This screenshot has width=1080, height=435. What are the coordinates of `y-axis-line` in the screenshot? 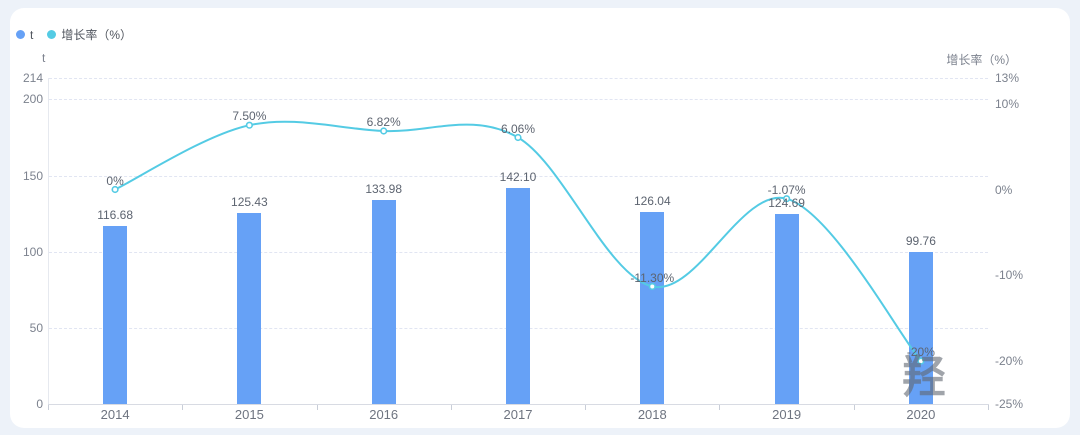 It's located at (48, 241).